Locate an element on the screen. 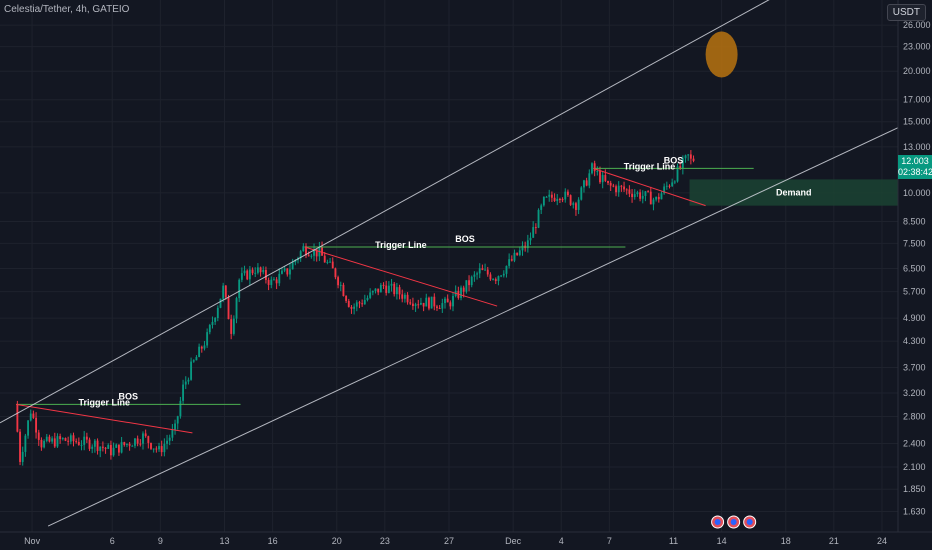 The width and height of the screenshot is (932, 550). price-tick-label: 1.850 is located at coordinates (914, 489).